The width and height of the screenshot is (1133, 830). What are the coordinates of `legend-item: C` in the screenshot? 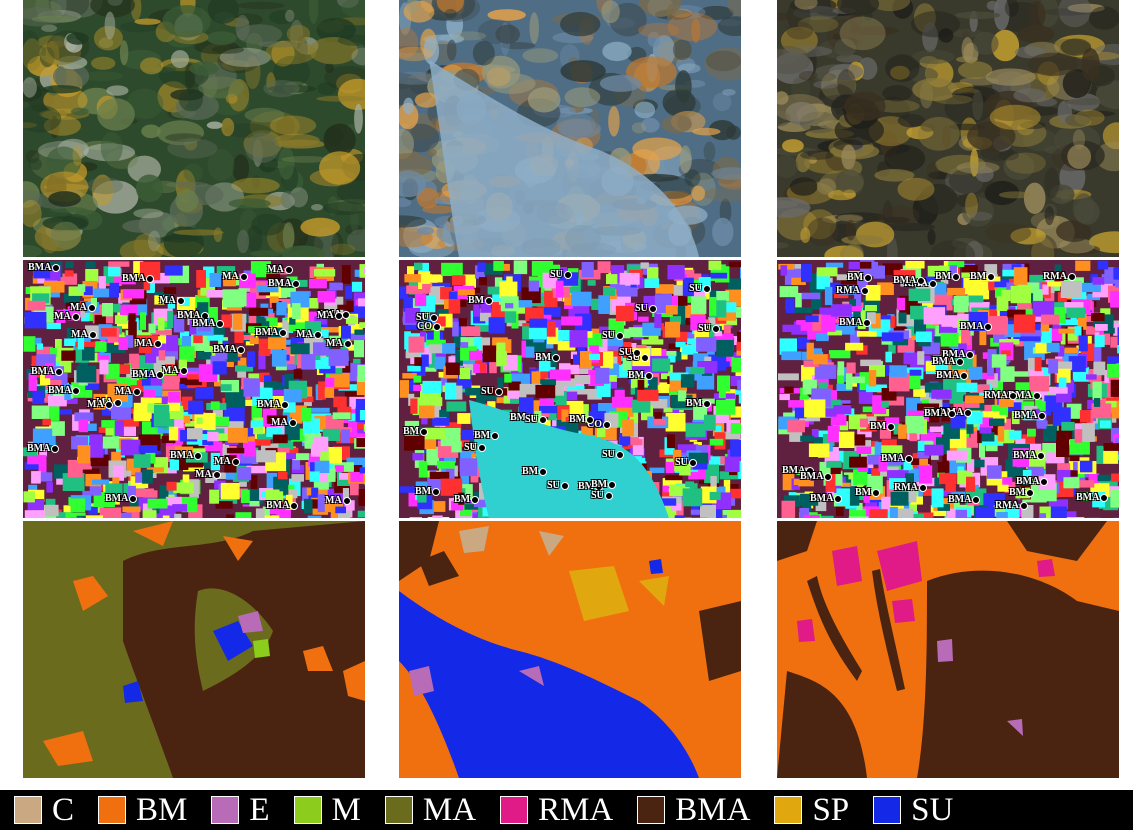 It's located at (44, 810).